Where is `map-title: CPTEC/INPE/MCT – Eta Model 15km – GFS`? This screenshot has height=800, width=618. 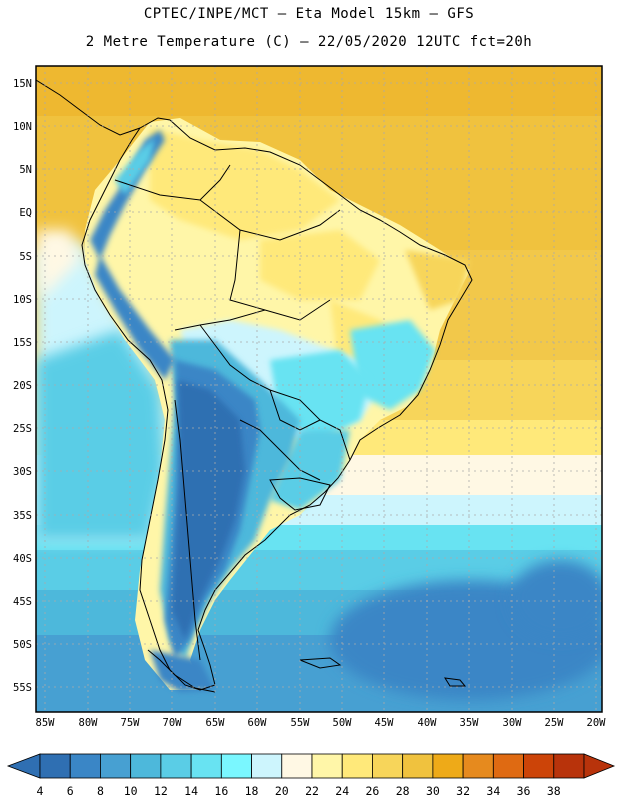
map-title: CPTEC/INPE/MCT – Eta Model 15km – GFS is located at coordinates (309, 14).